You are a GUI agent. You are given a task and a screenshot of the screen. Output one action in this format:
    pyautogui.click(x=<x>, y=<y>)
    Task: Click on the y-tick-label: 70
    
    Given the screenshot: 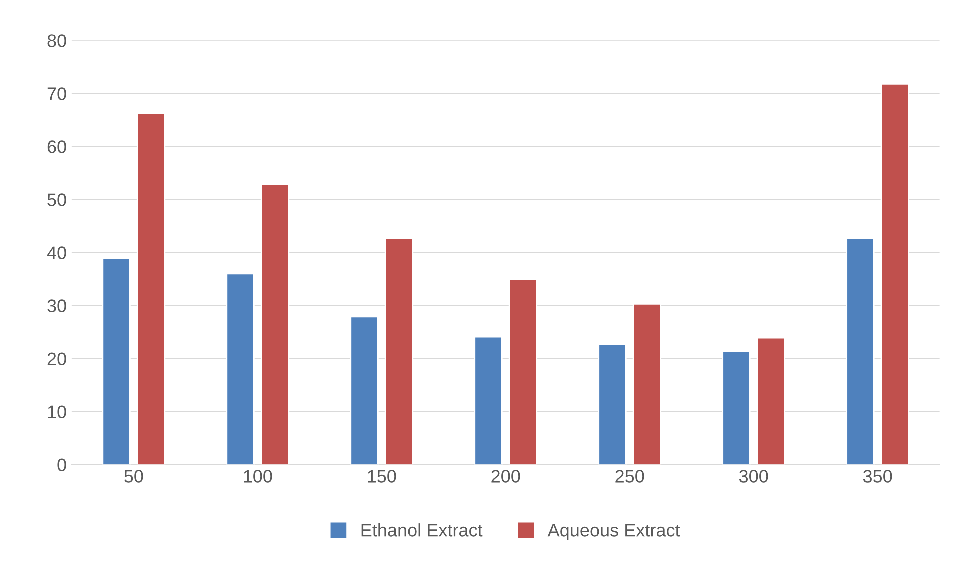 What is the action you would take?
    pyautogui.click(x=57, y=94)
    